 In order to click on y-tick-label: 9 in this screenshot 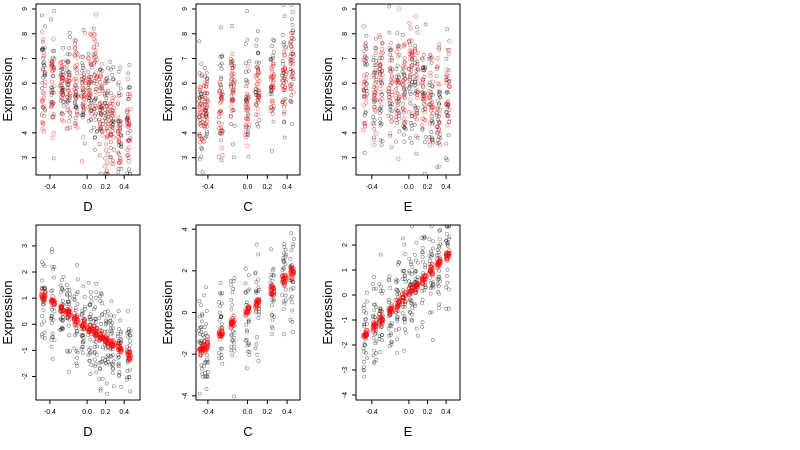, I will do `click(345, 9)`.